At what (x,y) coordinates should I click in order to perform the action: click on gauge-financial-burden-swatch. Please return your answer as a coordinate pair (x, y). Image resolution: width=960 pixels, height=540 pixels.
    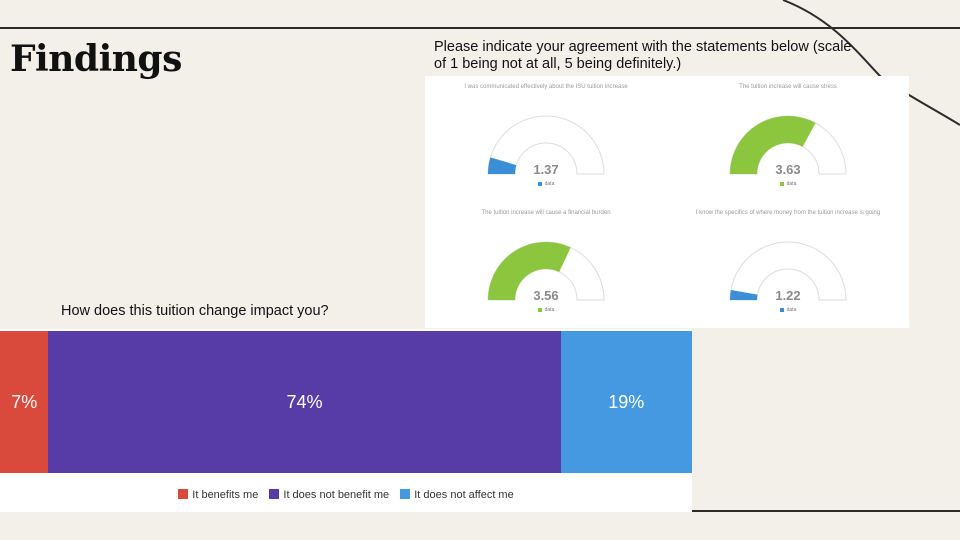
    Looking at the image, I should click on (539, 309).